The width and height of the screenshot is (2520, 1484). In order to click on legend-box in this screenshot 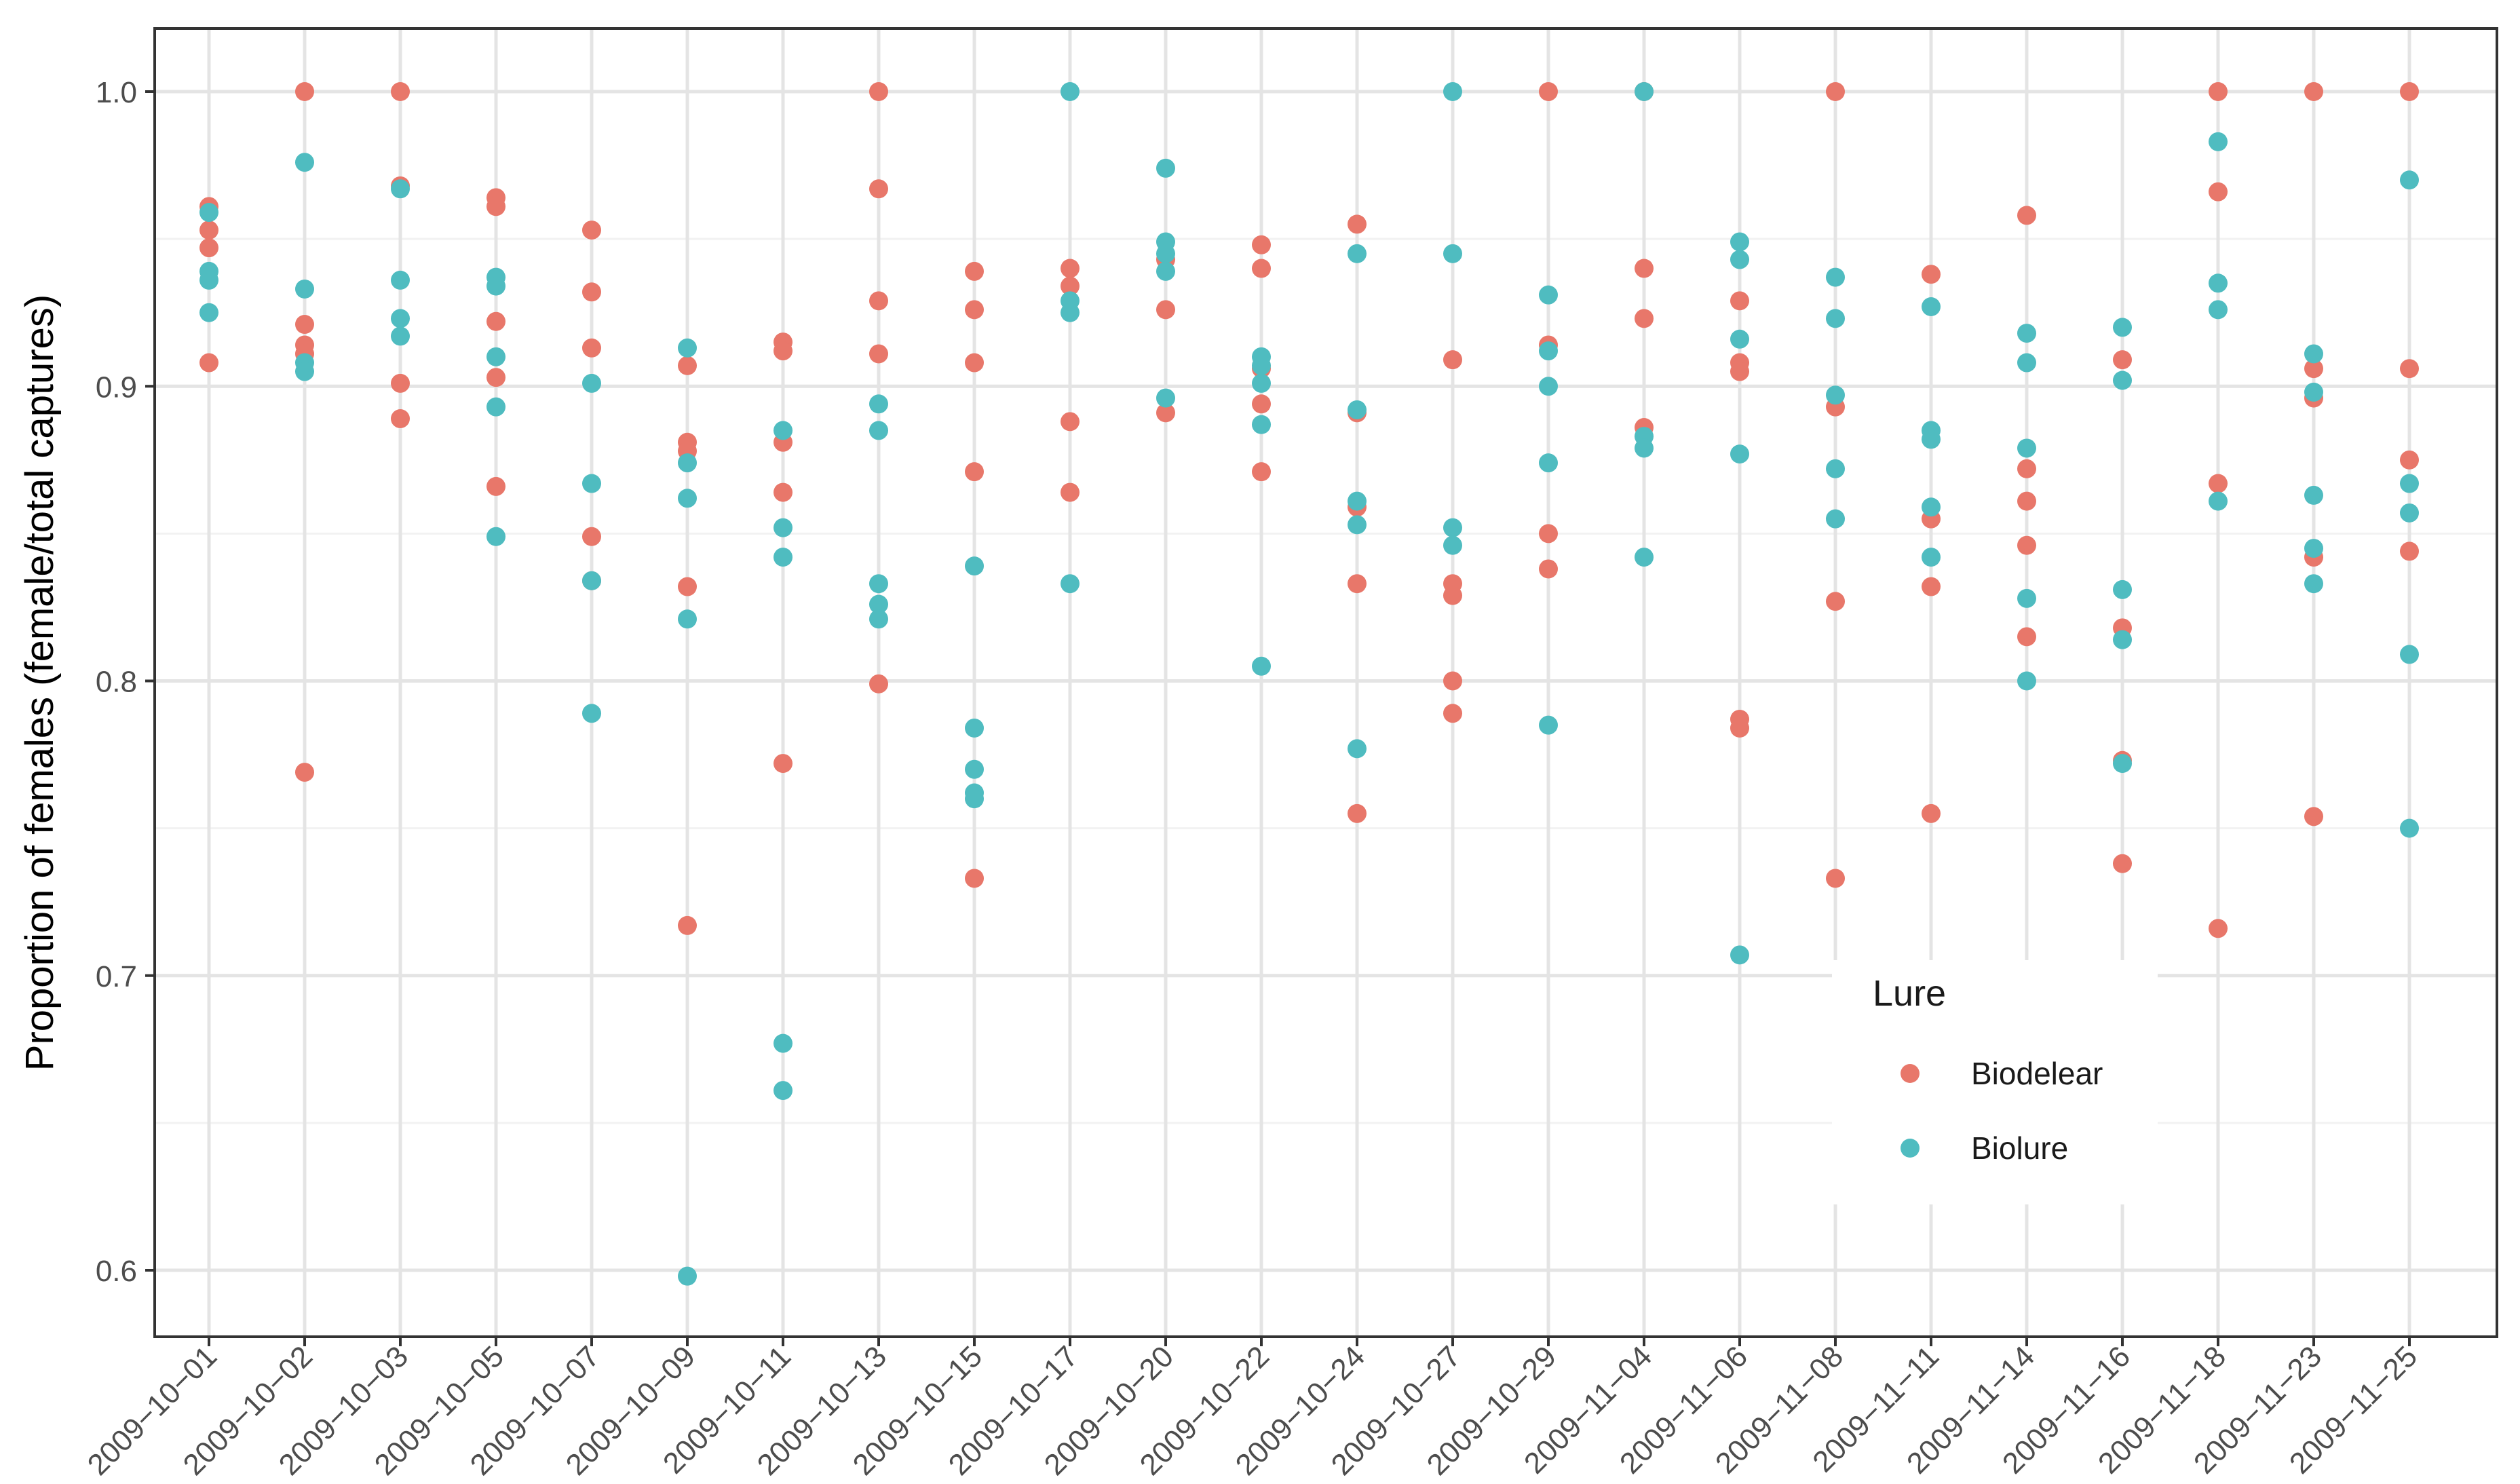, I will do `click(1995, 1082)`.